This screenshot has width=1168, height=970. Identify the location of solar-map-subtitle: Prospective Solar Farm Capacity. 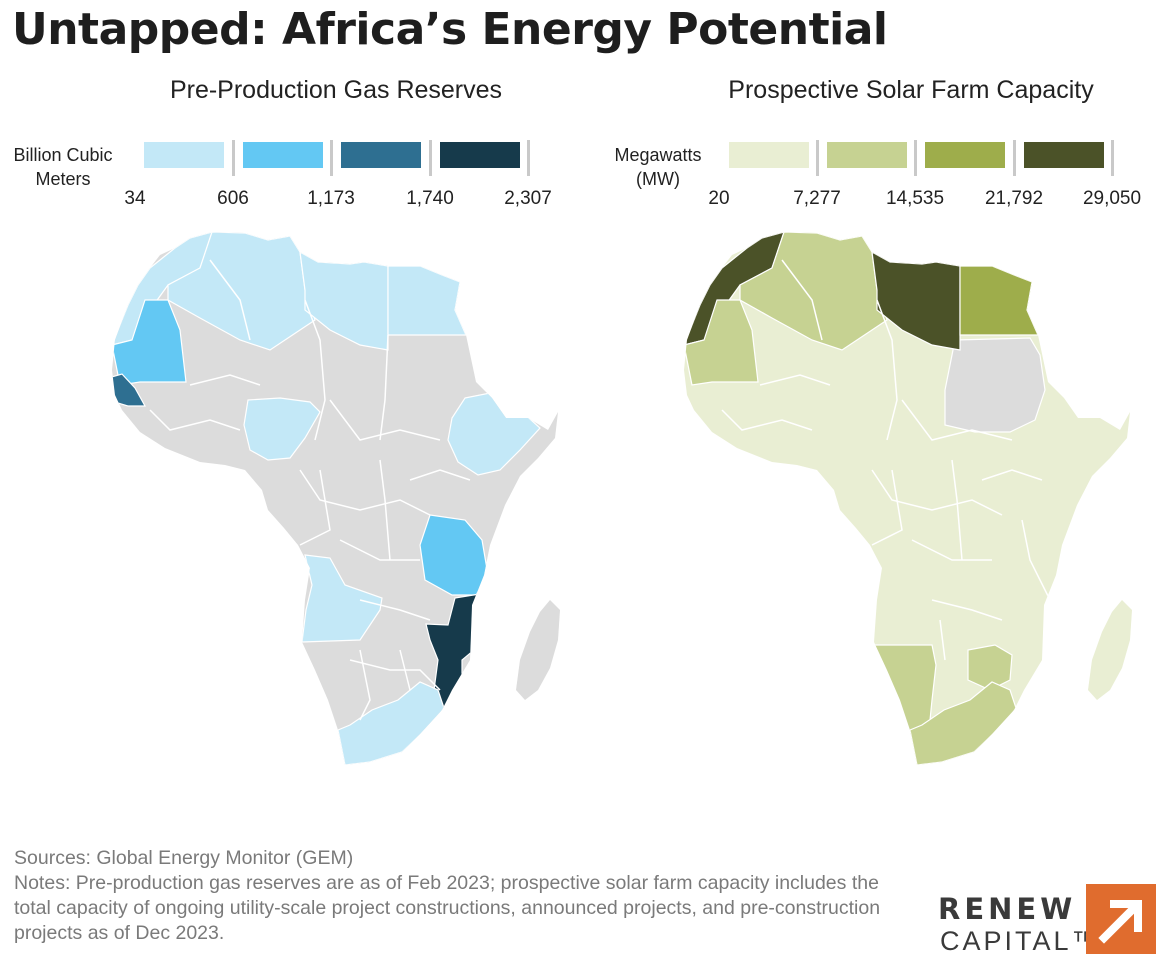
(911, 90).